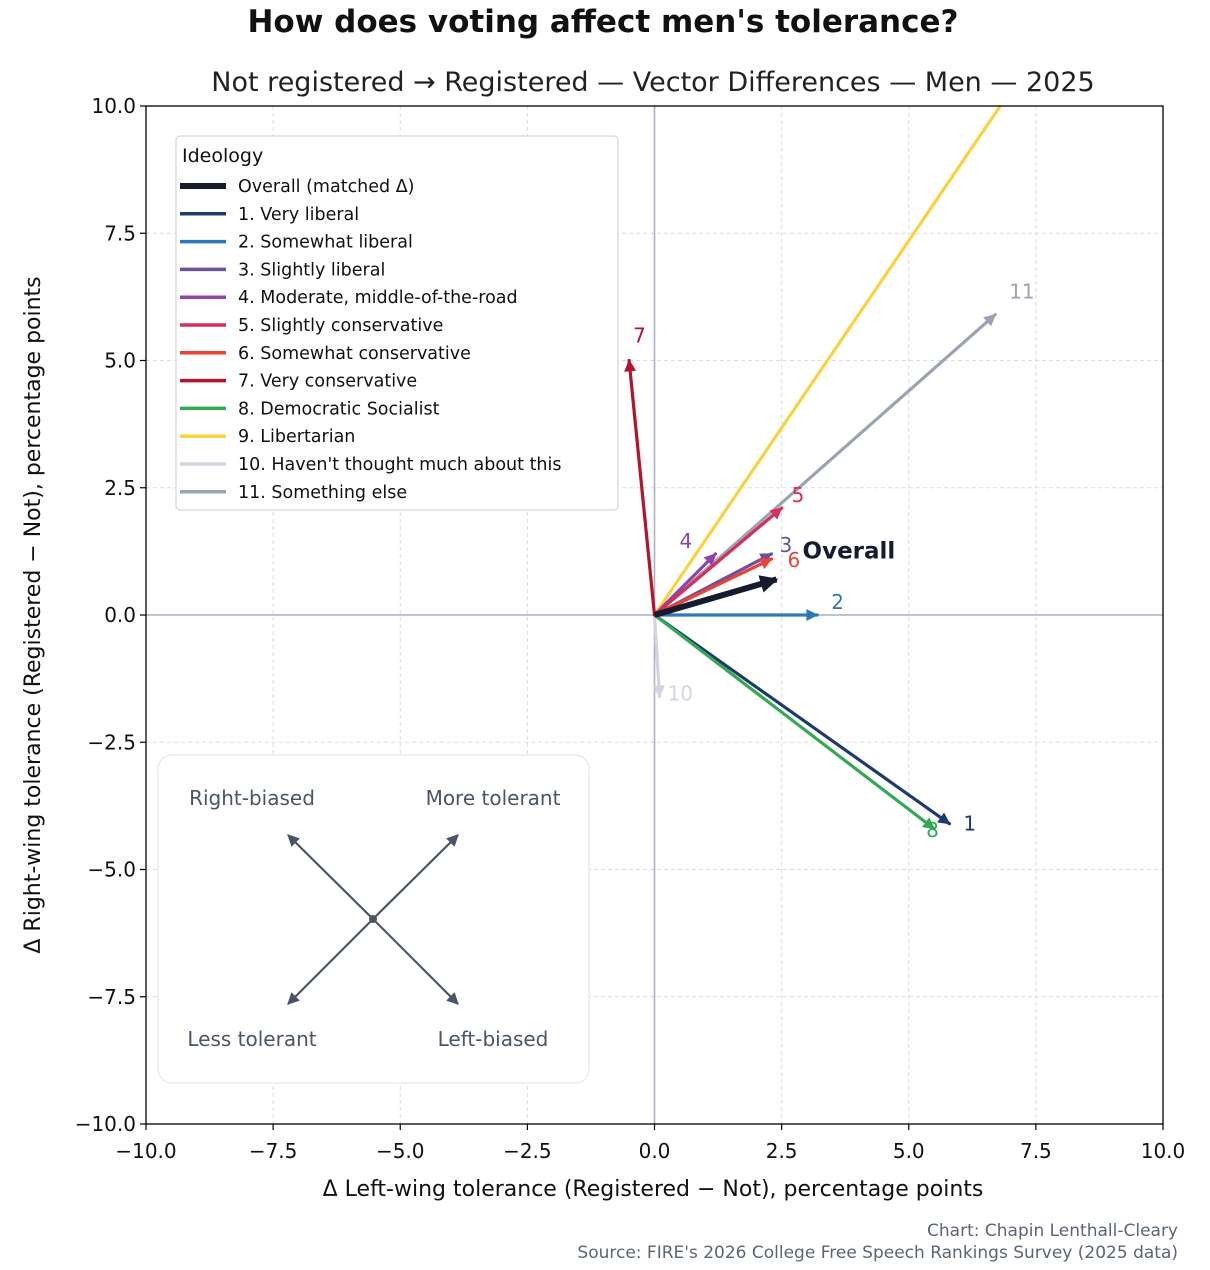  I want to click on legend-entry: 3. Slightly liberal, so click(311, 270).